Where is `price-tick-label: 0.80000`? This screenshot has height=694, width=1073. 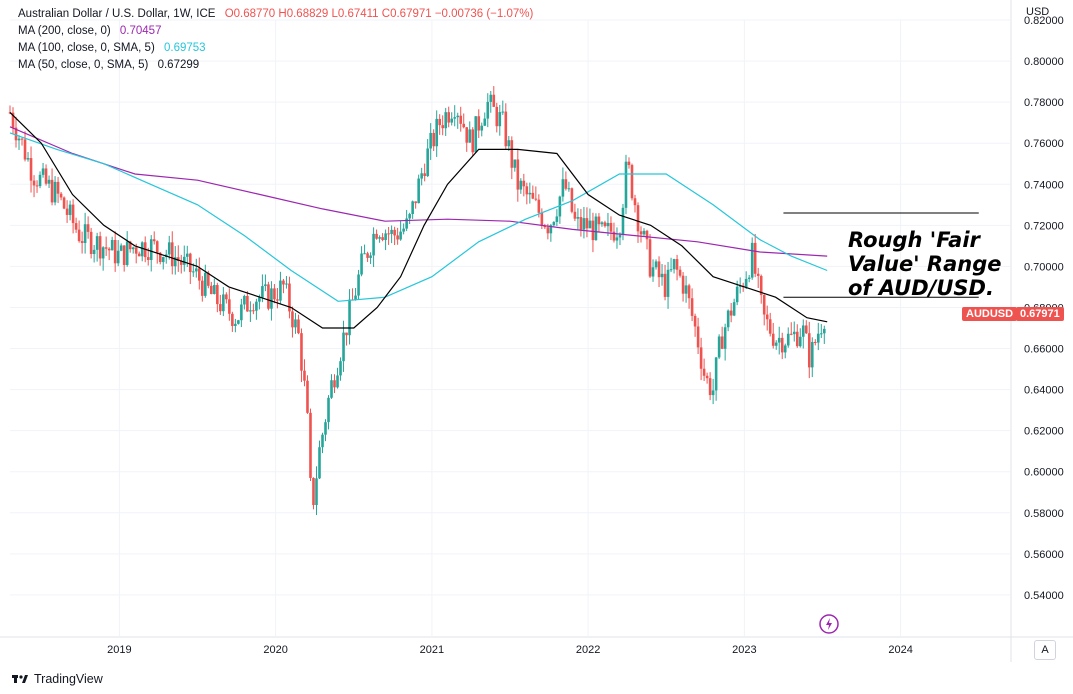
price-tick-label: 0.80000 is located at coordinates (1044, 62).